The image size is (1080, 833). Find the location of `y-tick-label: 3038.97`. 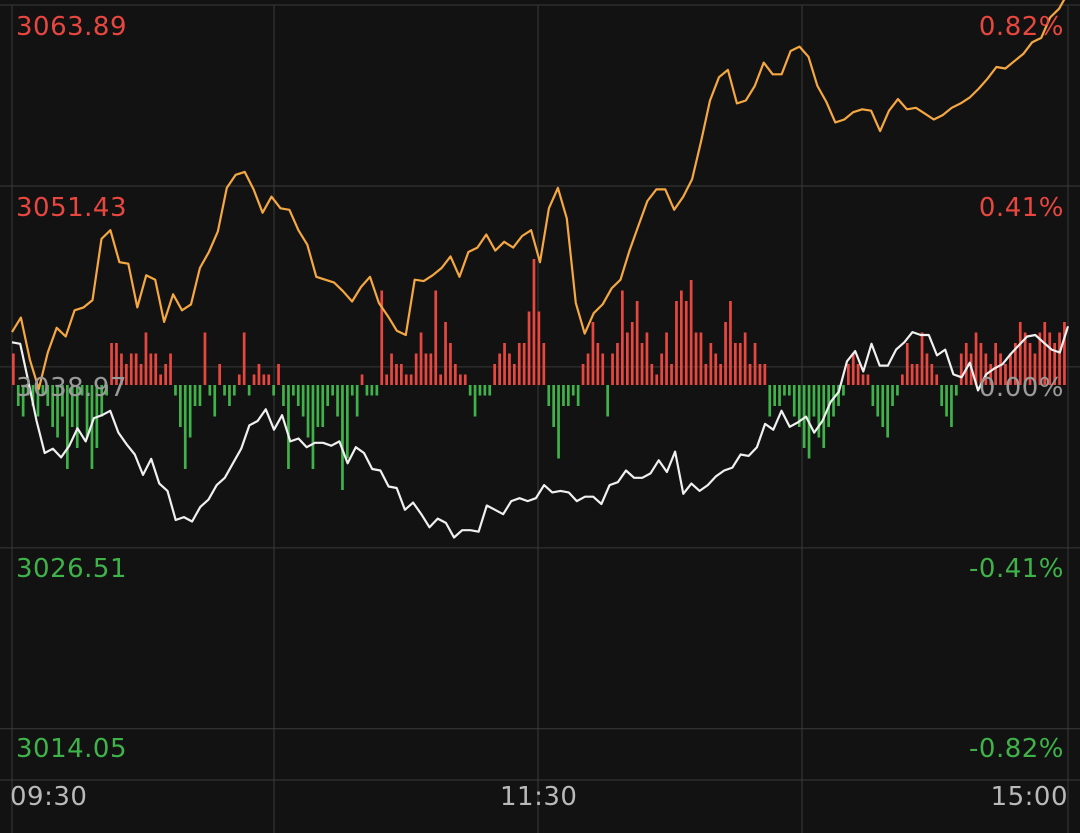

y-tick-label: 3038.97 is located at coordinates (72, 388).